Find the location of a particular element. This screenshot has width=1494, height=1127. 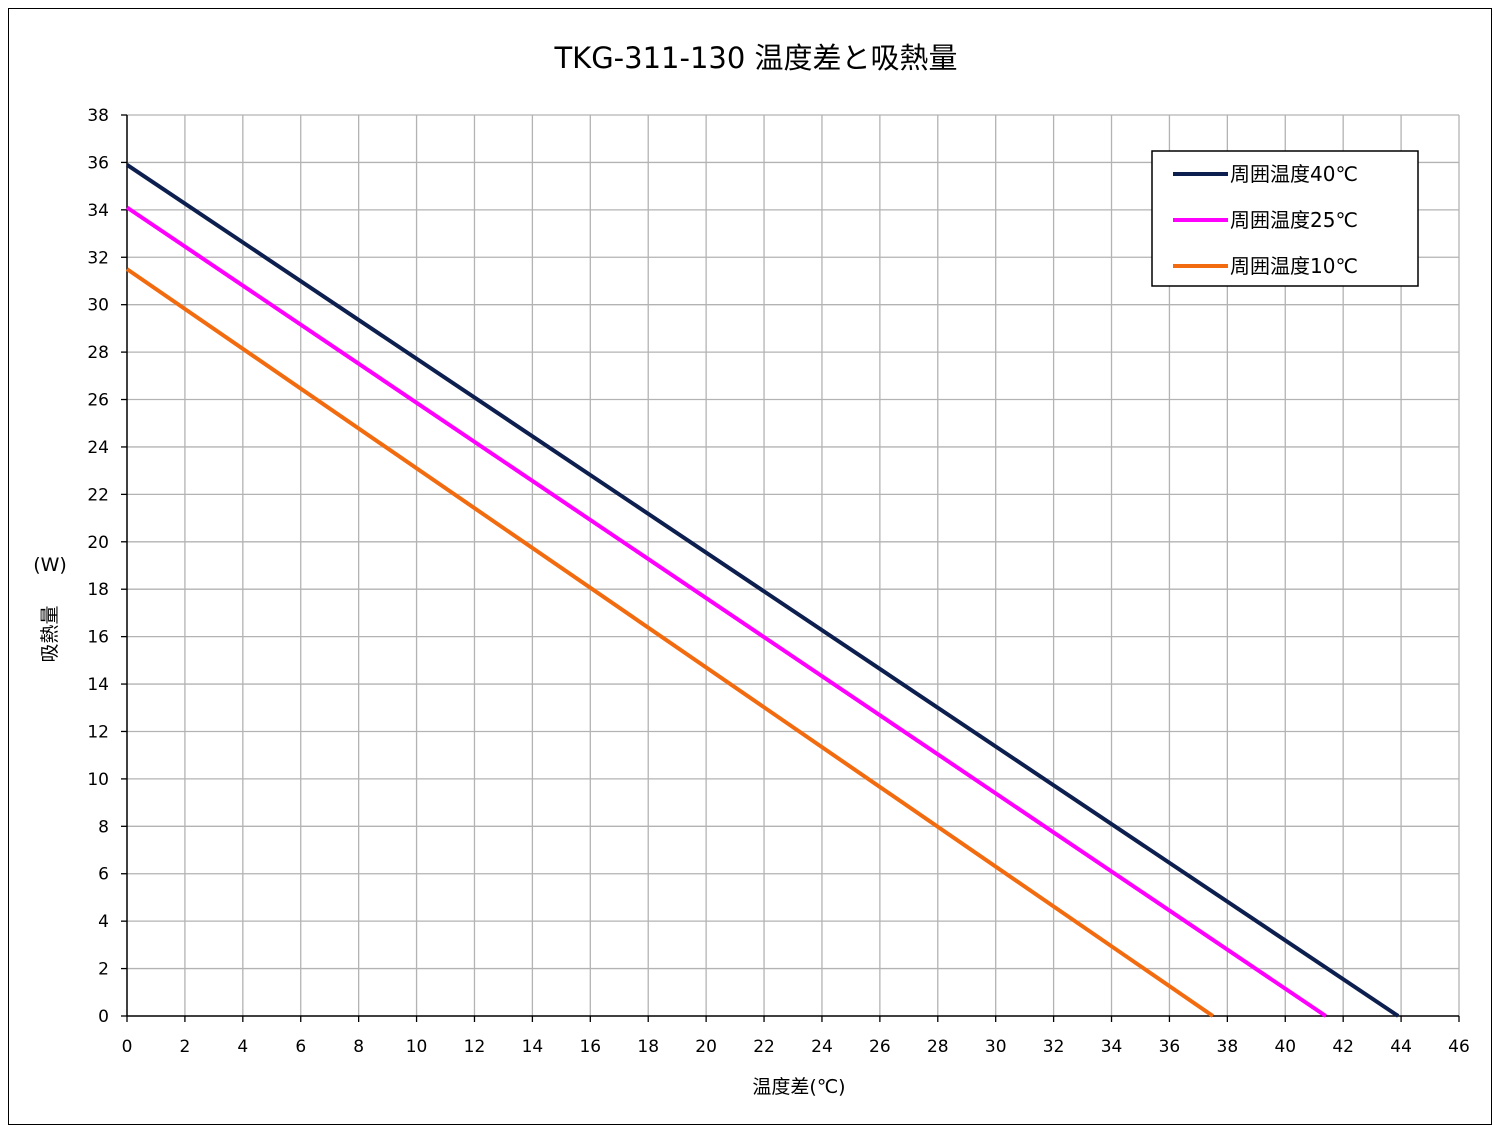

y-tick-label: 18 is located at coordinates (98, 590).